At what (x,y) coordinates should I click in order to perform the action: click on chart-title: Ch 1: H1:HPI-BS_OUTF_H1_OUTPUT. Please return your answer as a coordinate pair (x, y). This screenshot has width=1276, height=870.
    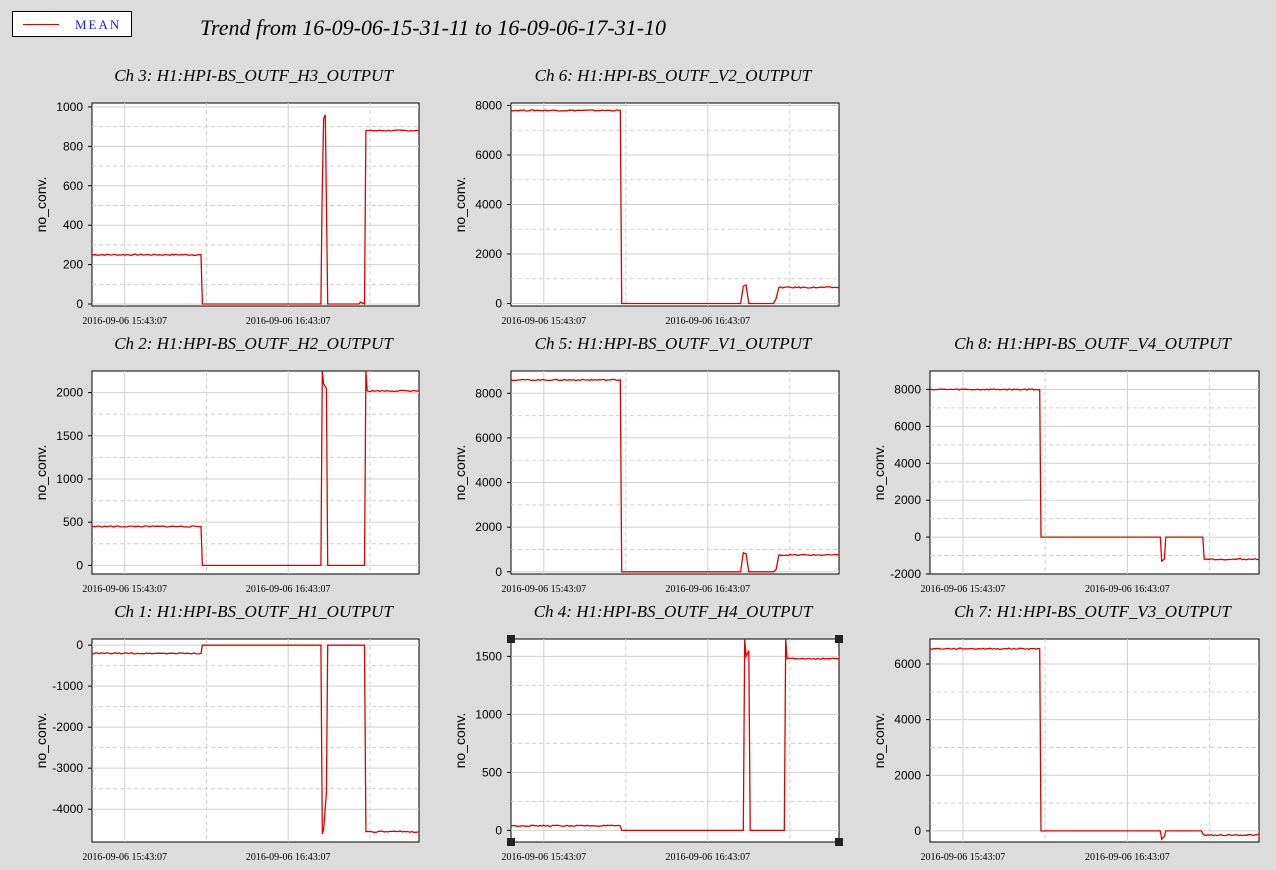
    Looking at the image, I should click on (254, 611).